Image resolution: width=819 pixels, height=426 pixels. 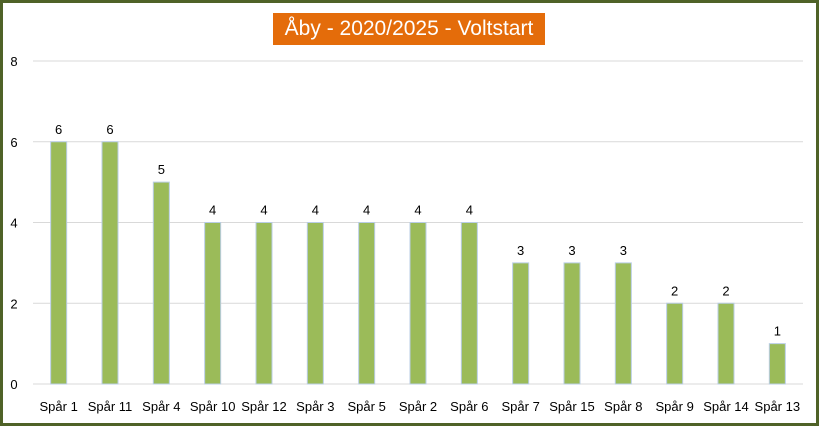 What do you see at coordinates (161, 406) in the screenshot?
I see `x-tick-label: Spår 4` at bounding box center [161, 406].